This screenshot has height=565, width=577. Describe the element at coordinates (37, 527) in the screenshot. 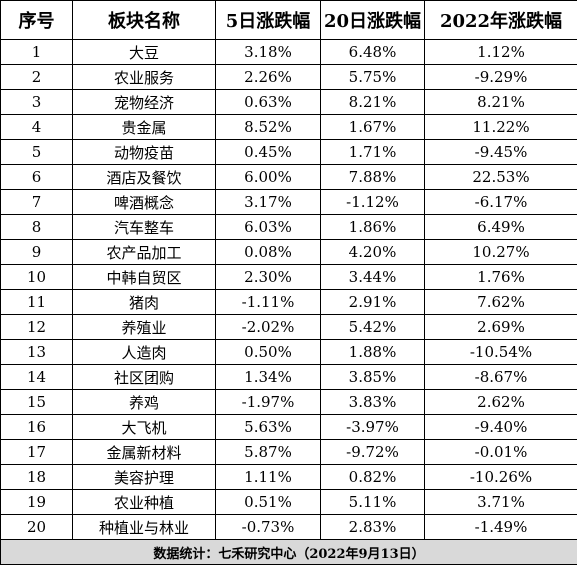

I see `cell-index: 20` at that location.